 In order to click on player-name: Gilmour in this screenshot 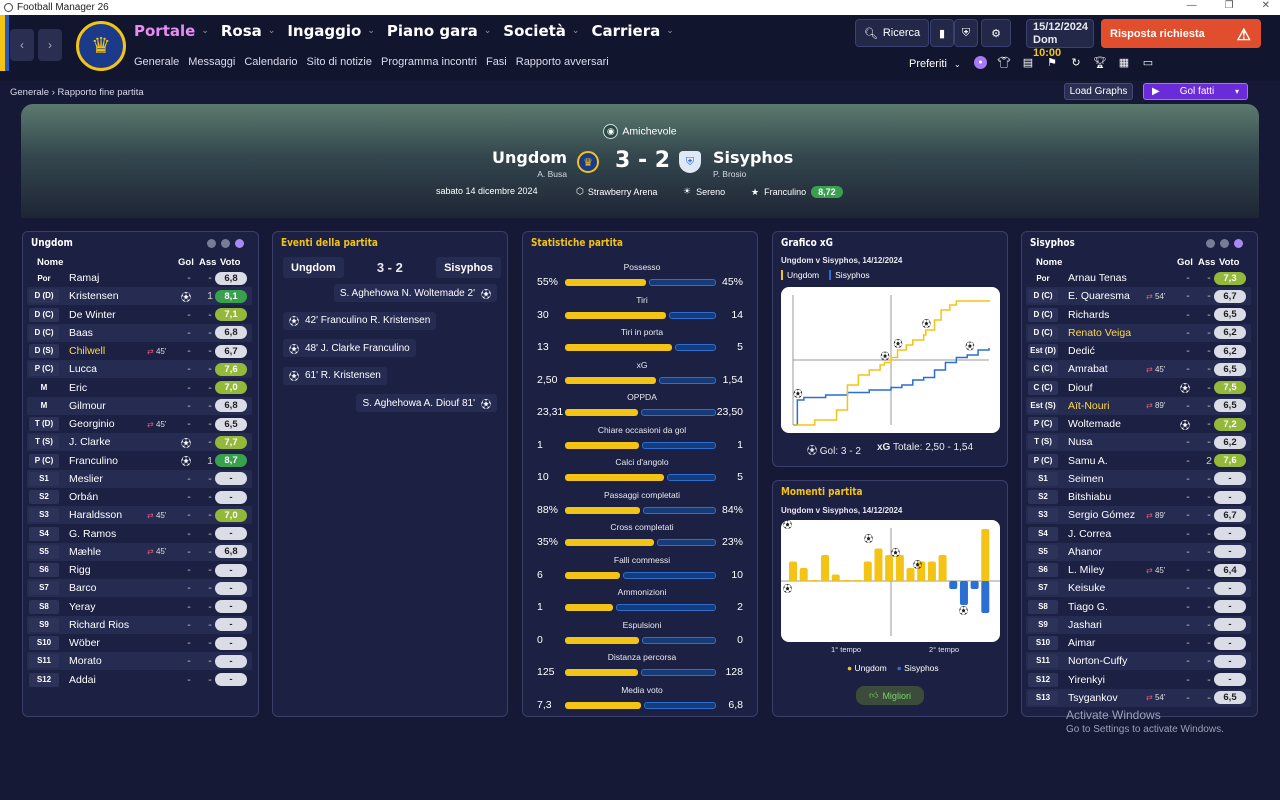, I will do `click(87, 405)`.